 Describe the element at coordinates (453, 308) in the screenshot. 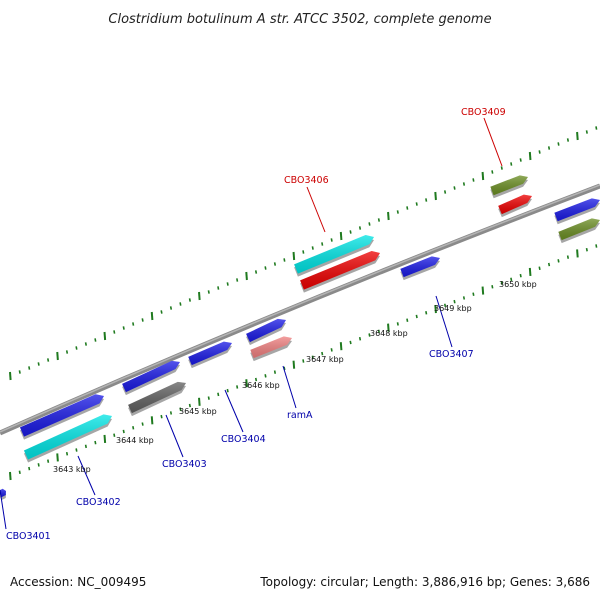

I see `kbp-label: 3649 kbp` at that location.